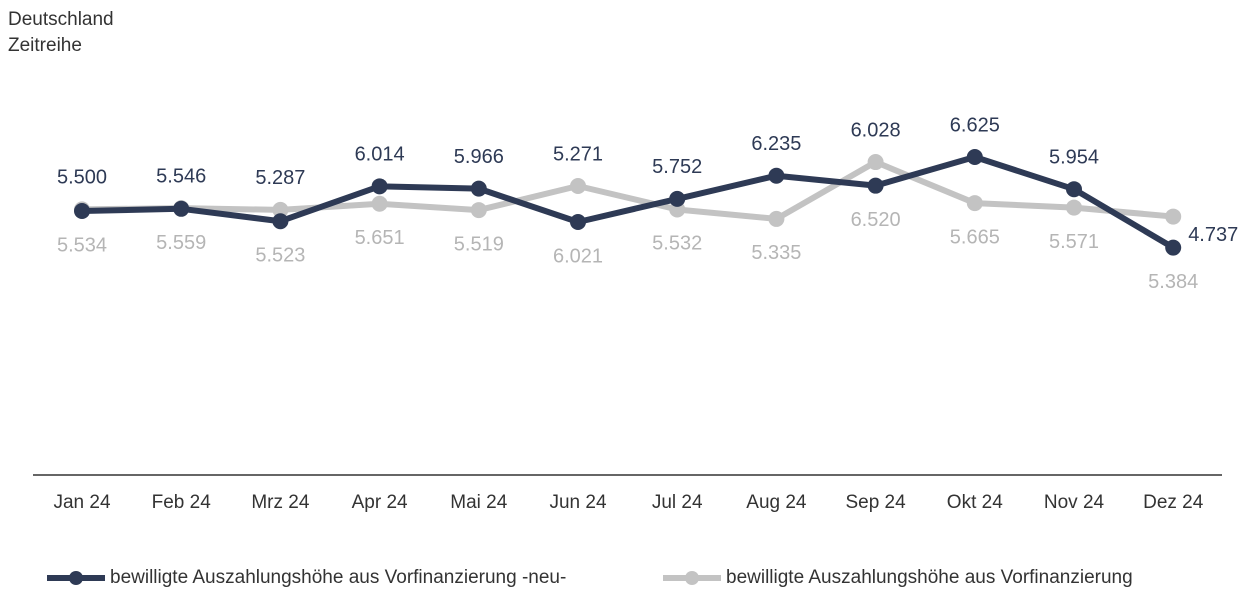 This screenshot has width=1254, height=593. What do you see at coordinates (876, 220) in the screenshot?
I see `data-label: 6.520` at bounding box center [876, 220].